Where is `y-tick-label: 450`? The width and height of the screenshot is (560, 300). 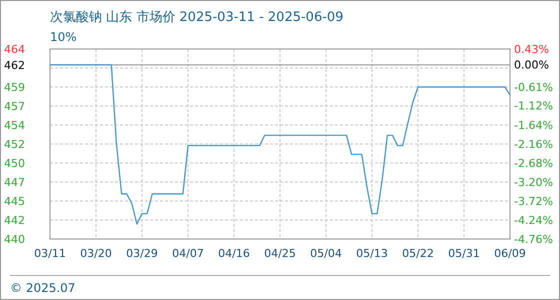 y-tick-label: 450 is located at coordinates (14, 163).